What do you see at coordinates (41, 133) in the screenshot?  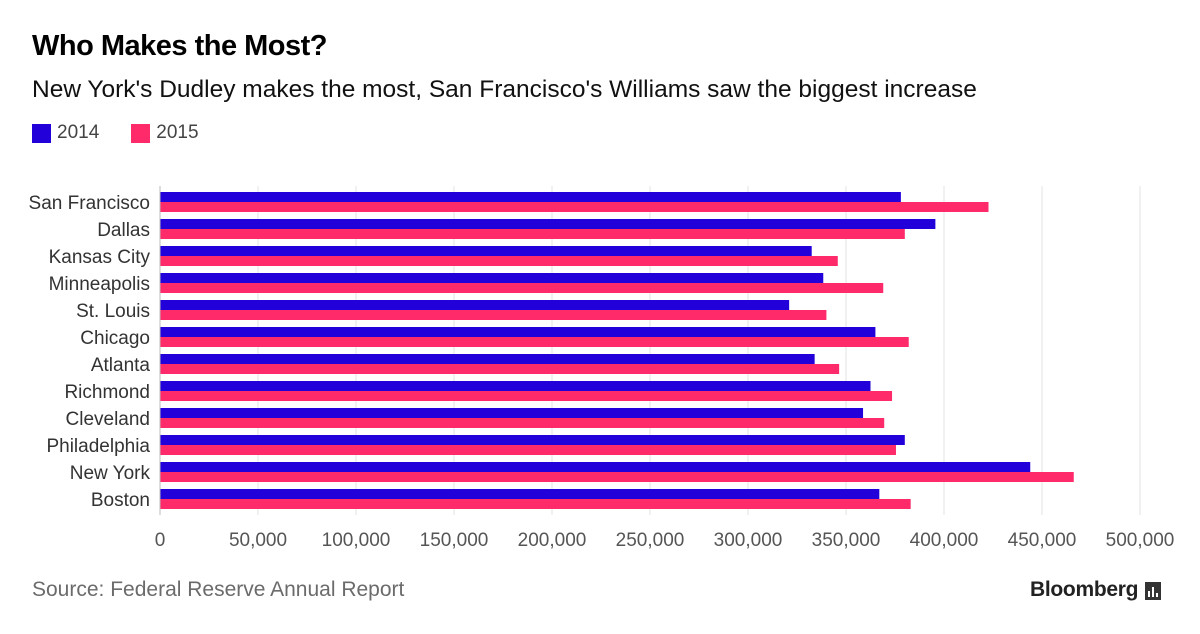 I see `legend-swatch-2014` at bounding box center [41, 133].